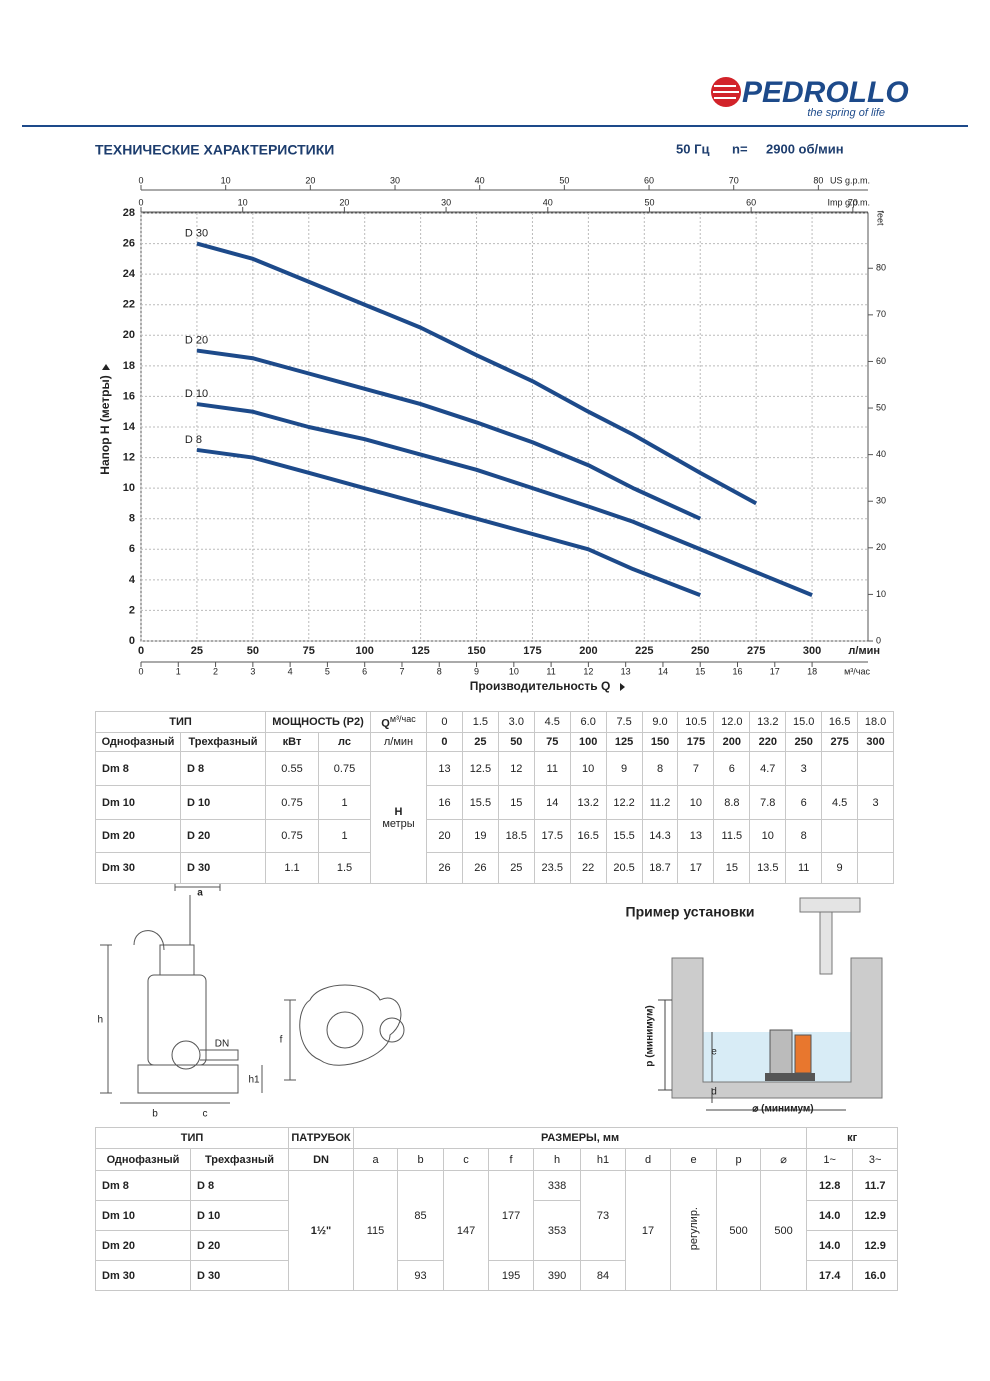  I want to click on cell: c, so click(466, 1159).